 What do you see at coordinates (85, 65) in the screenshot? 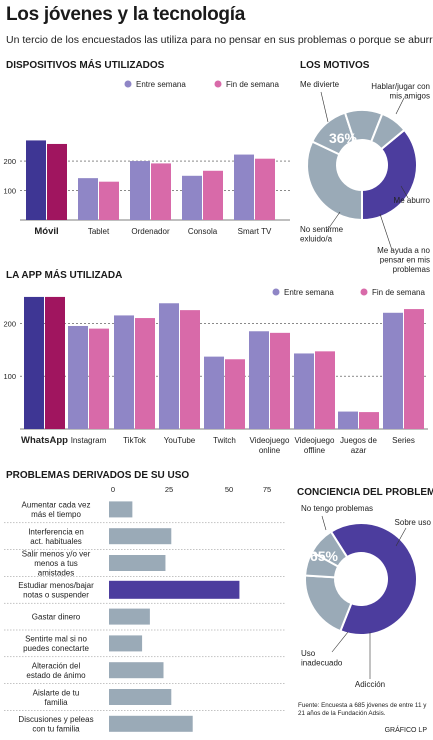
I see `devices-section-title: DISPOSITIVOS MÁS UTILIZADOS` at bounding box center [85, 65].